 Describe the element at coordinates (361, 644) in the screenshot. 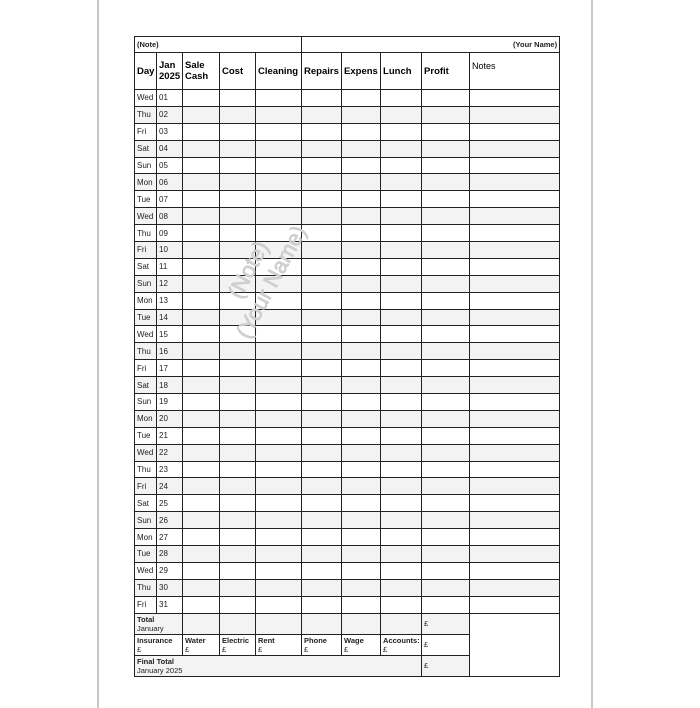

I see `bill-wage: Wage £` at that location.